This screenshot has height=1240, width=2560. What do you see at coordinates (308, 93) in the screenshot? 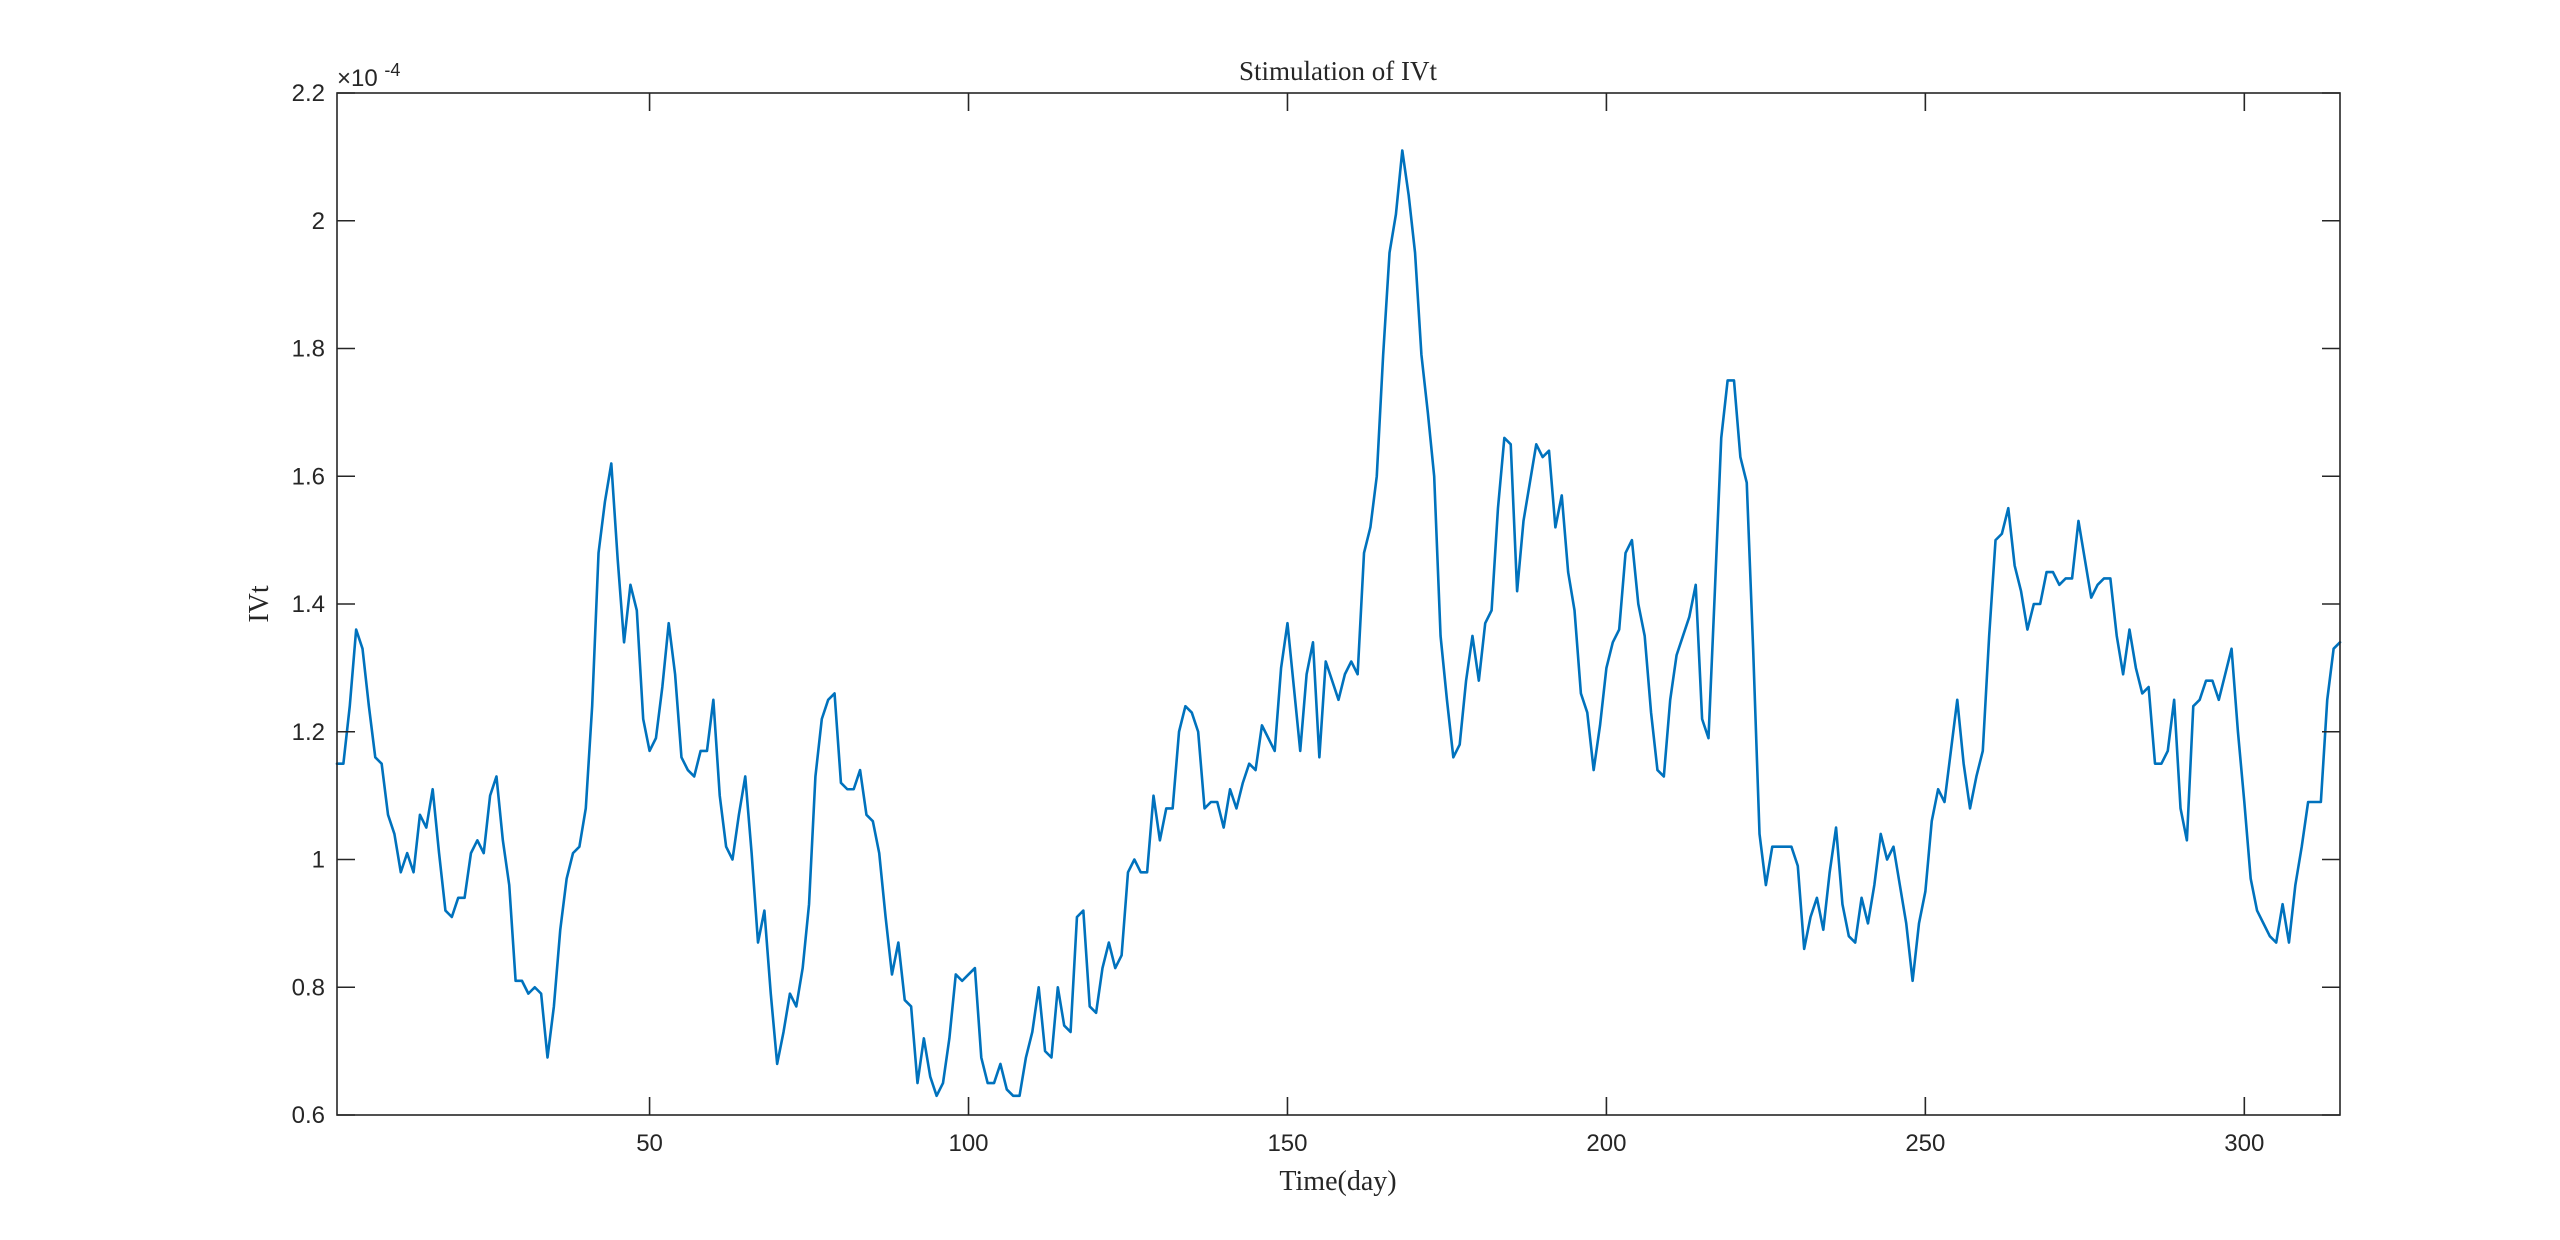
I see `y-tick-label: 2.2` at bounding box center [308, 93].